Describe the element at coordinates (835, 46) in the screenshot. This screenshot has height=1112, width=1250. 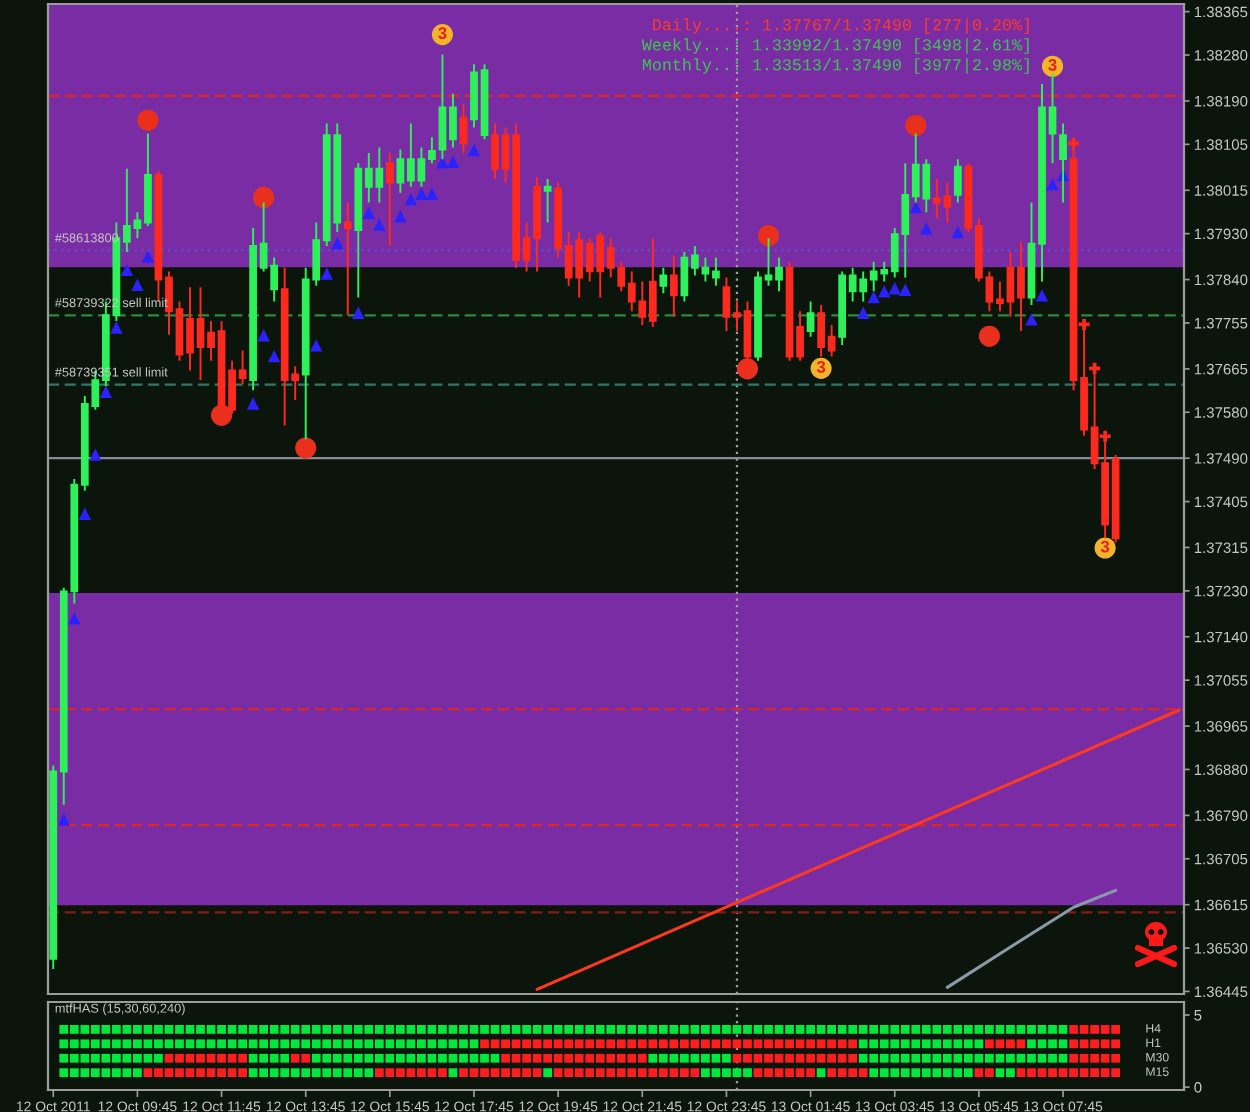
I see `annotation: Weekly...: 1.33992/1.37490 [3498|2.61%]` at that location.